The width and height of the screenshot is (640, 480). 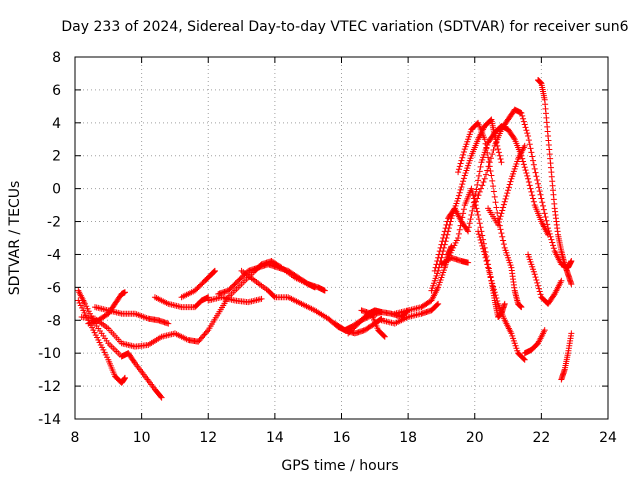 What do you see at coordinates (541, 438) in the screenshot?
I see `x-tick-label: 22` at bounding box center [541, 438].